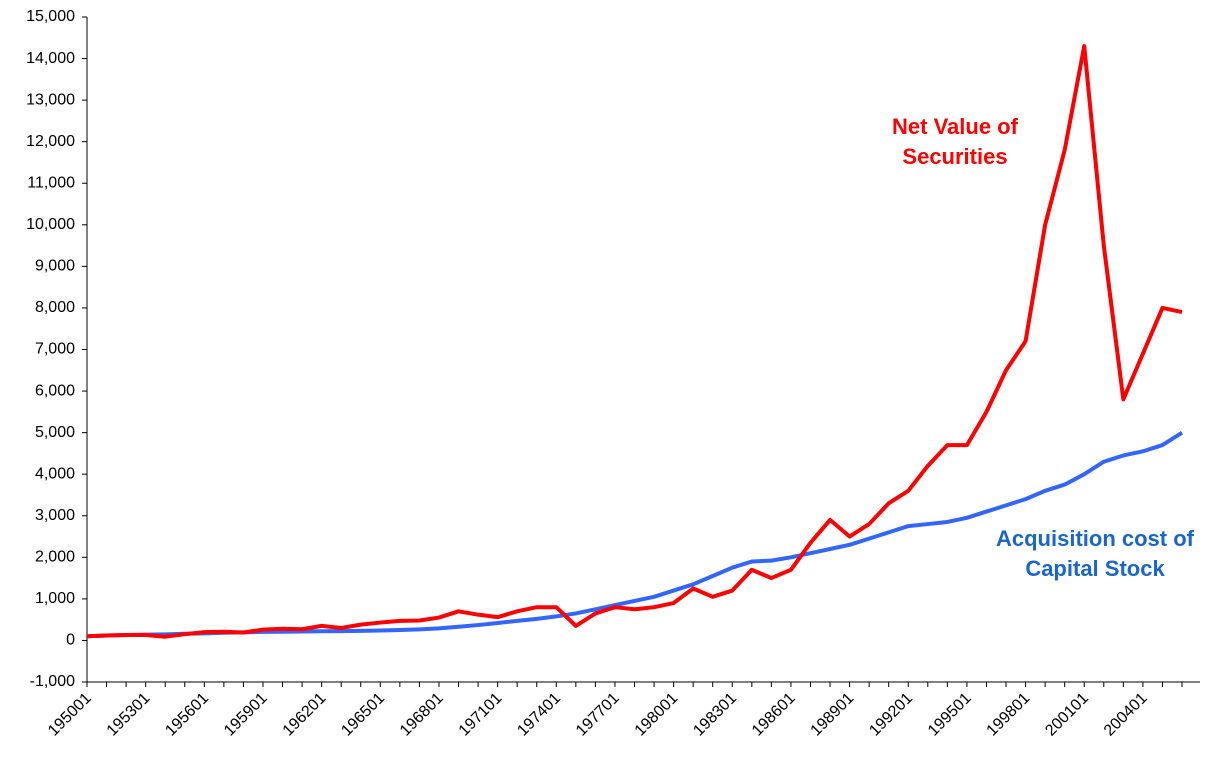 The width and height of the screenshot is (1227, 774). What do you see at coordinates (129, 715) in the screenshot?
I see `x-tick-label: 195301` at bounding box center [129, 715].